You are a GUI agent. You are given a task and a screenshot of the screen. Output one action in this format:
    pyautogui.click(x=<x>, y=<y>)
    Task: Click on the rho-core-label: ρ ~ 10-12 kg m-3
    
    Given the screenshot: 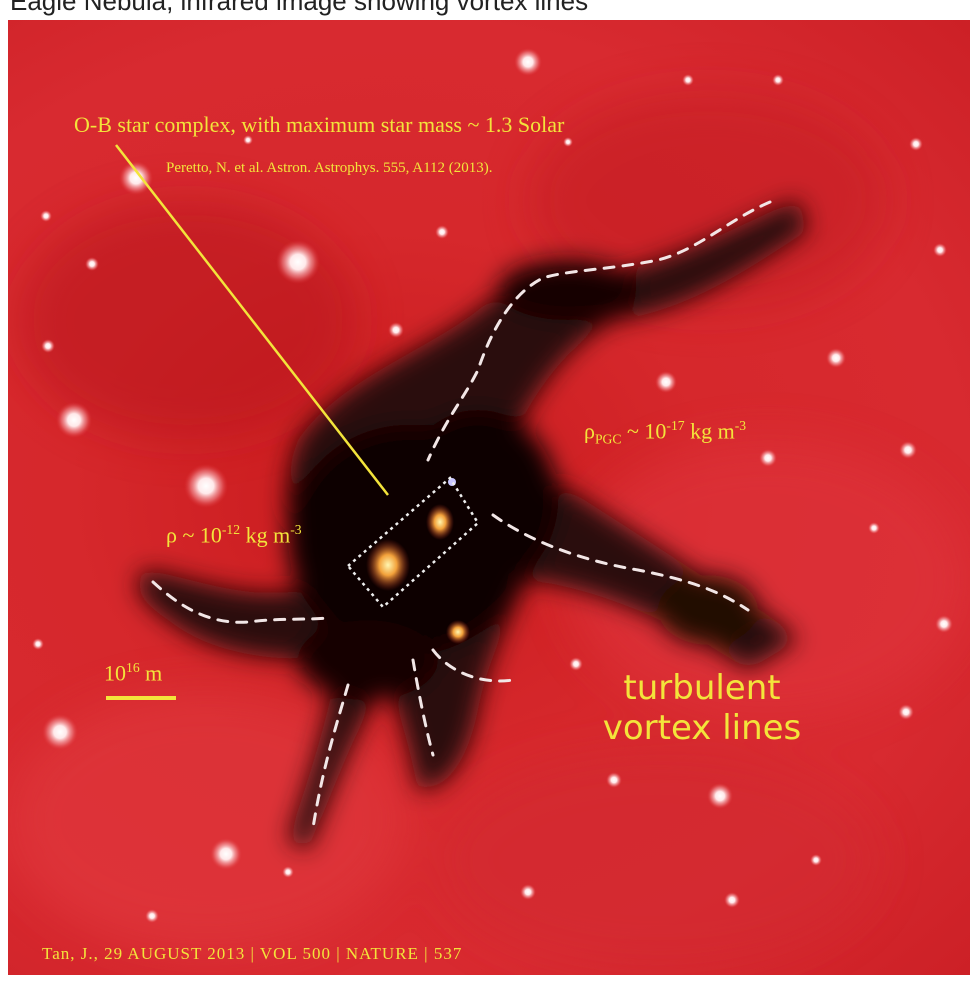 What is the action you would take?
    pyautogui.click(x=234, y=535)
    